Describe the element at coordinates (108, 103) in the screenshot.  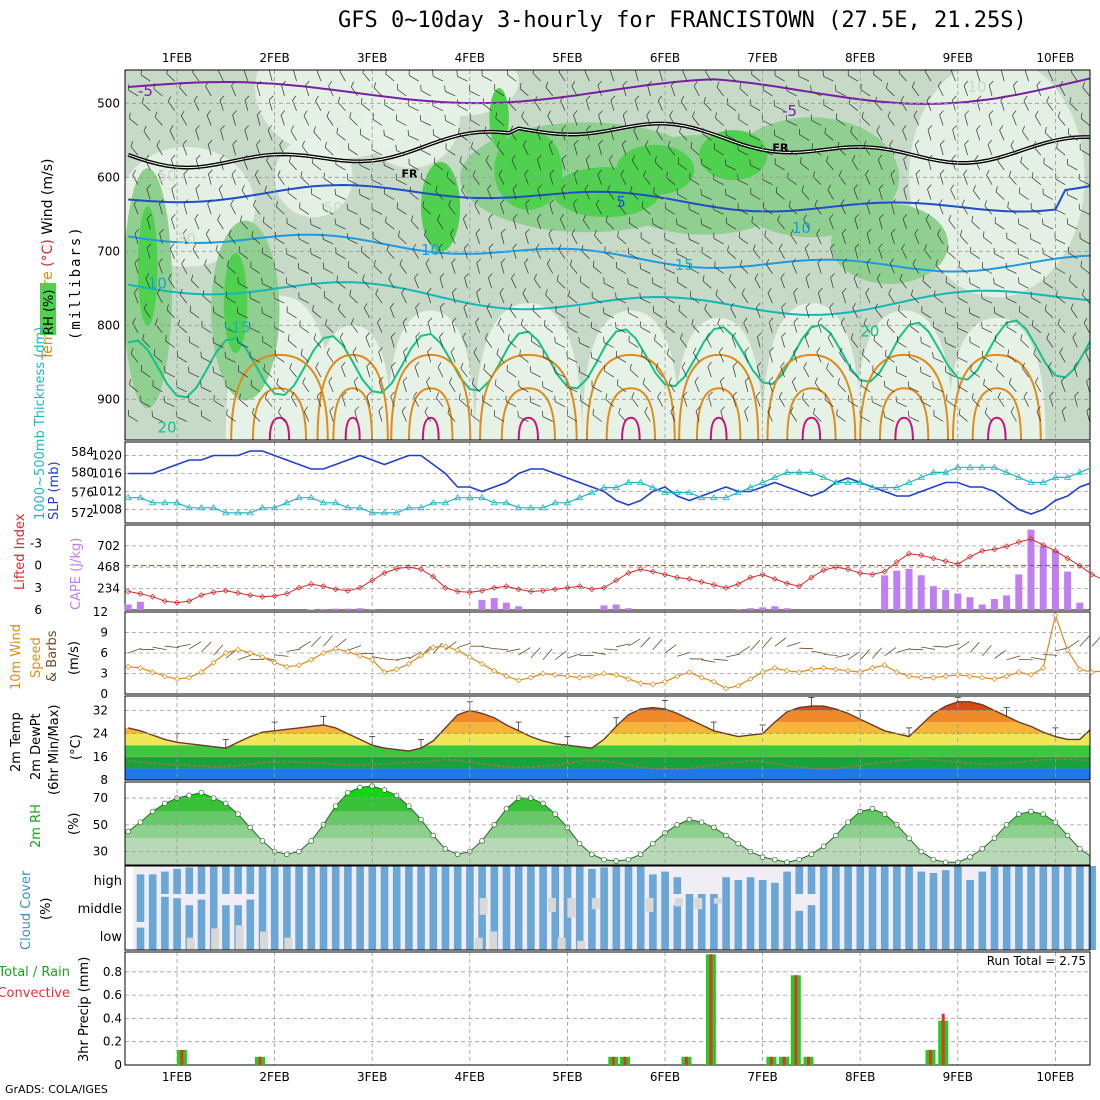
I see `y-tick-label: 500` at that location.